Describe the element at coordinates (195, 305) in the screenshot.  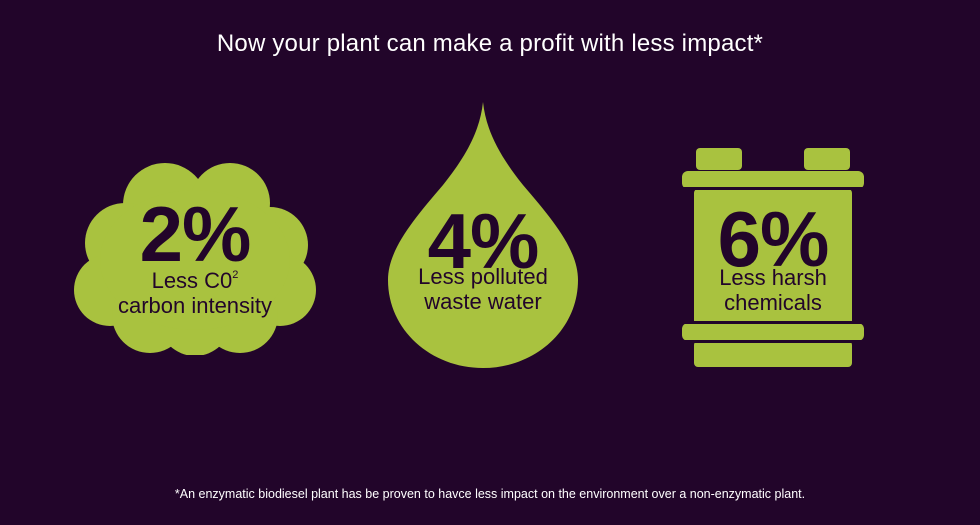
I see `stat-line2: carbon intensity` at that location.